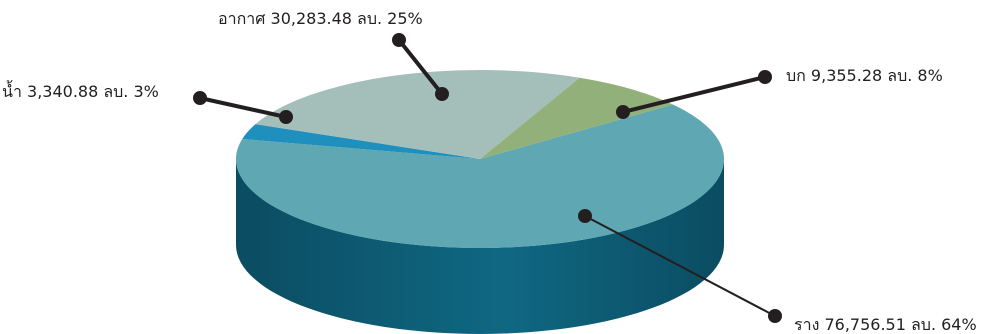 The width and height of the screenshot is (987, 334). I want to click on leader-line-rail, so click(680, 266).